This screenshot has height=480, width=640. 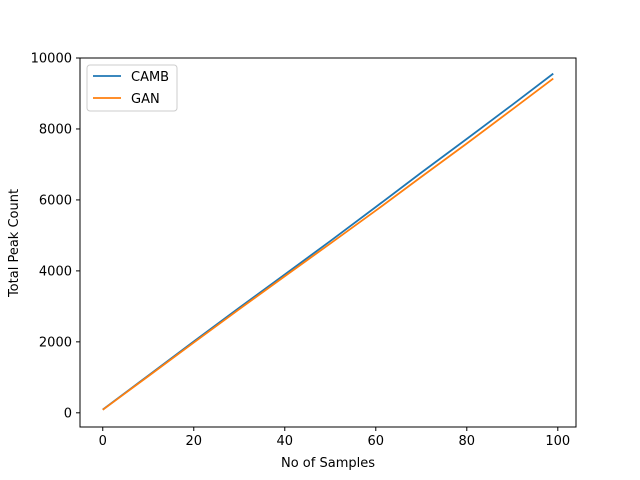 I want to click on y-tick-label: 4000, so click(x=55, y=271).